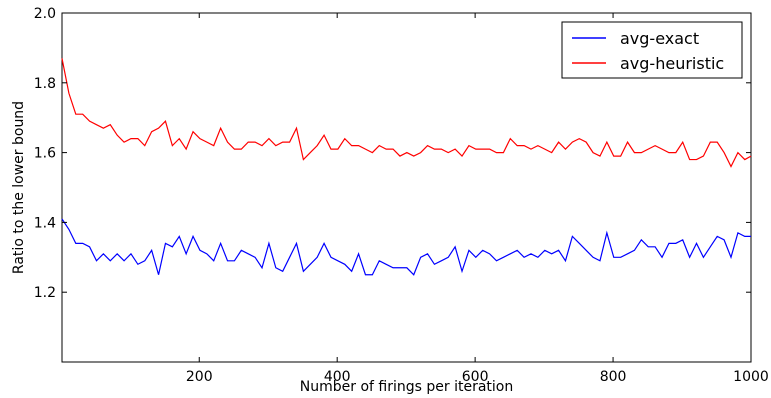 The image size is (771, 398). I want to click on x-tick-label: 400, so click(337, 377).